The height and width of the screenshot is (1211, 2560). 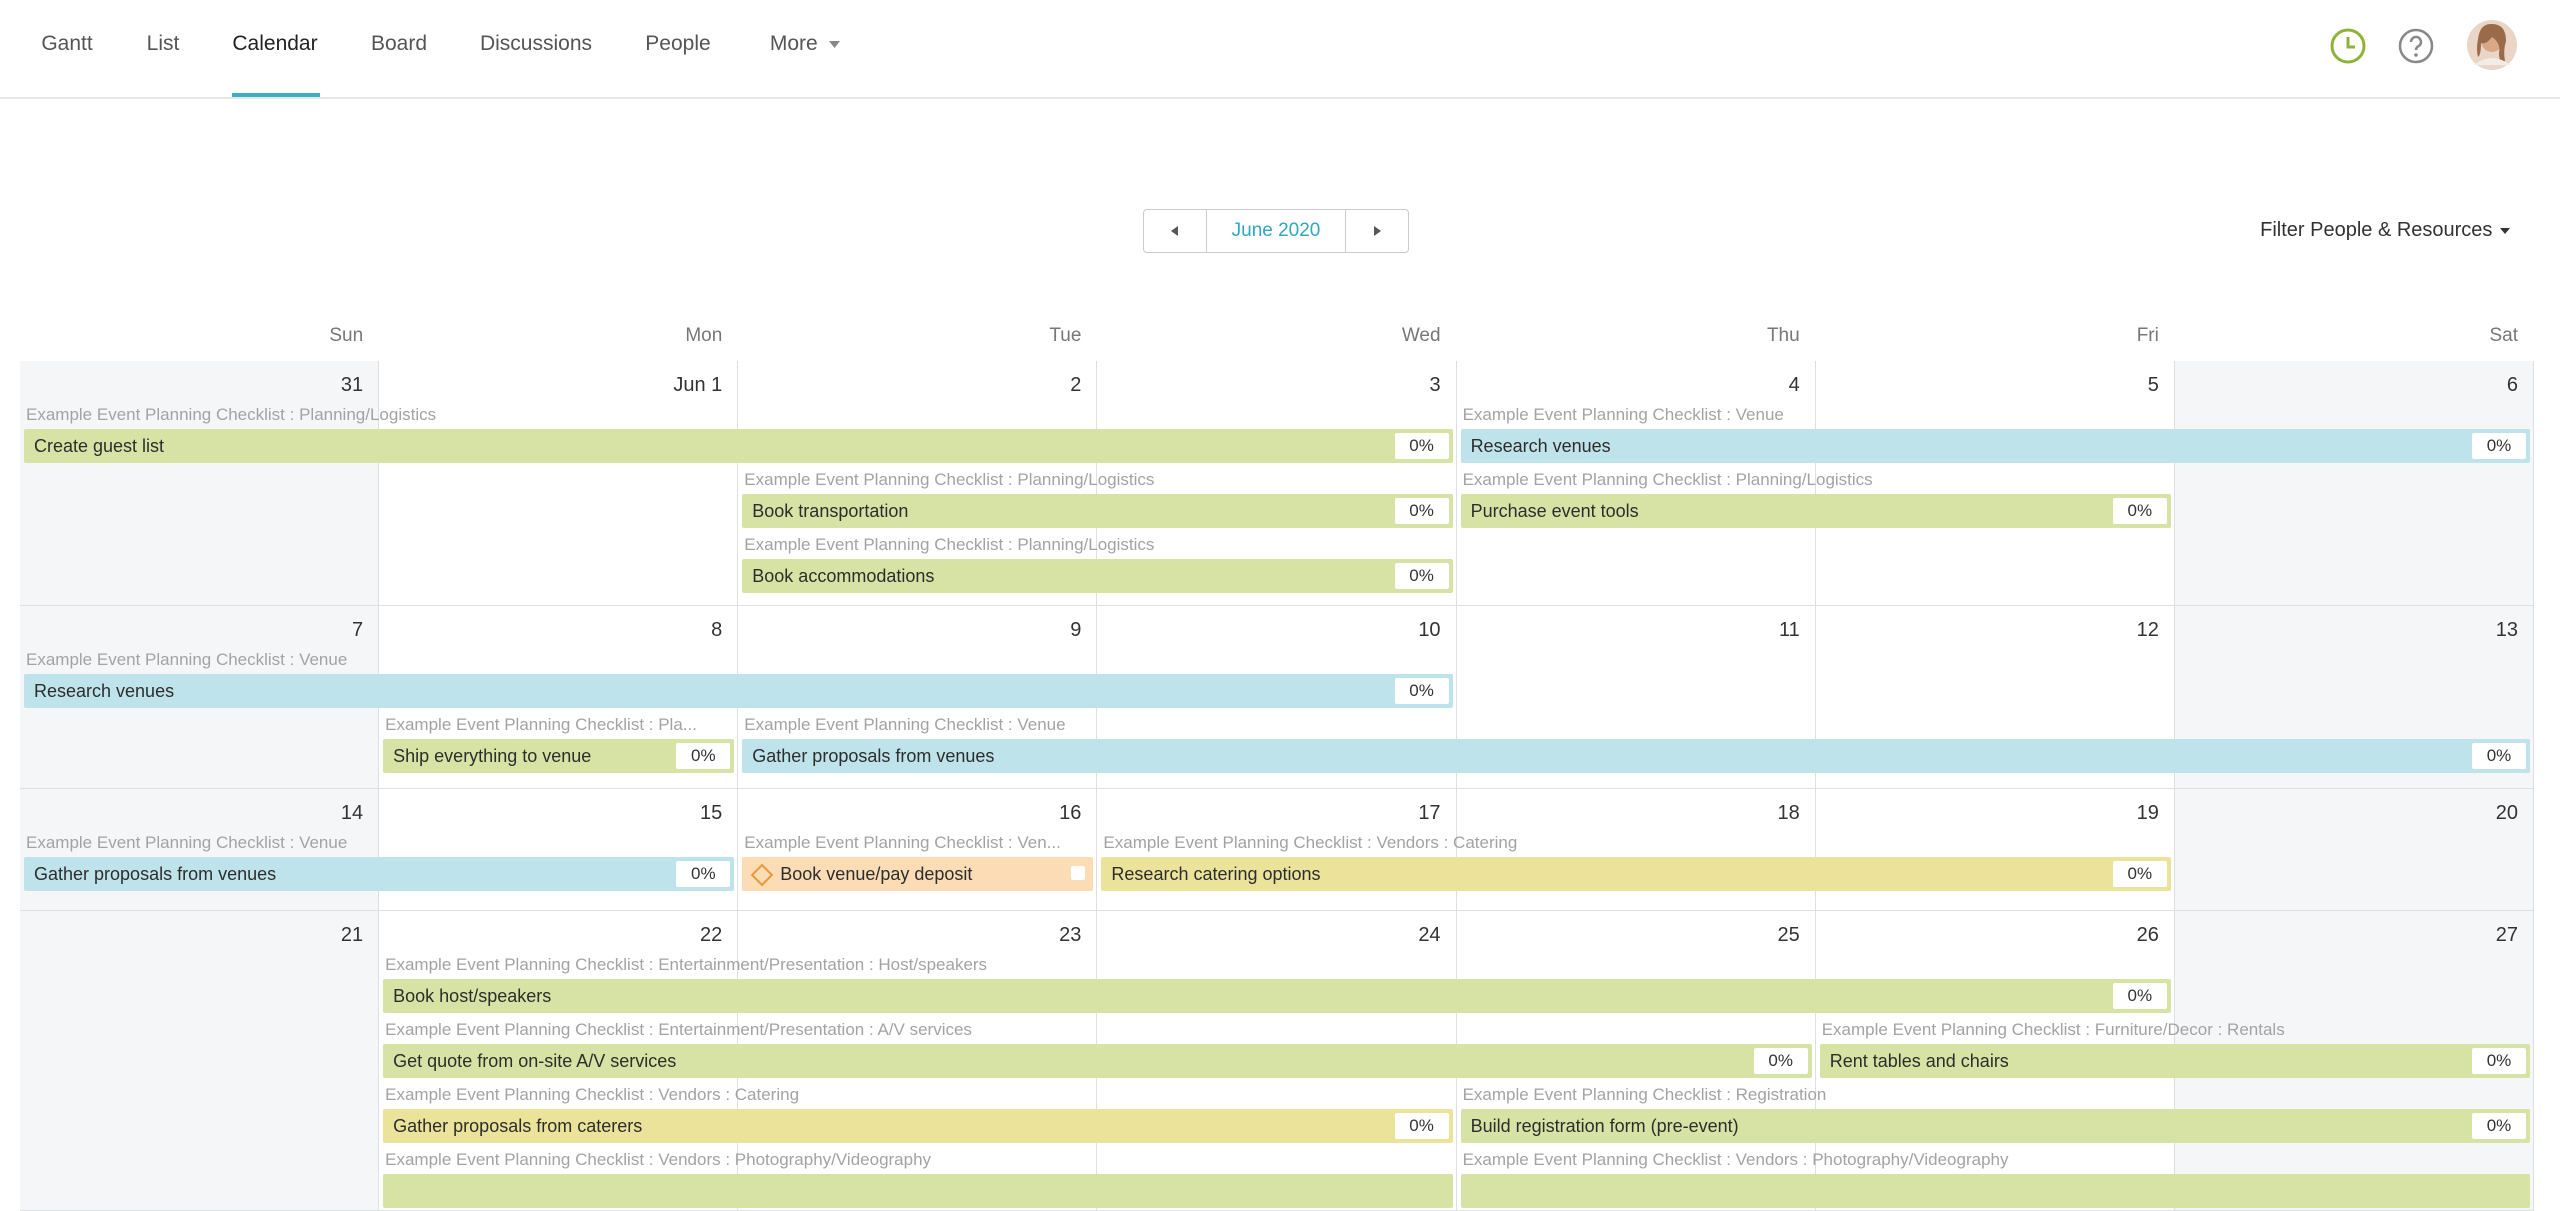 I want to click on task-bar: Rent tables and chairs 0%, so click(x=2174, y=1061).